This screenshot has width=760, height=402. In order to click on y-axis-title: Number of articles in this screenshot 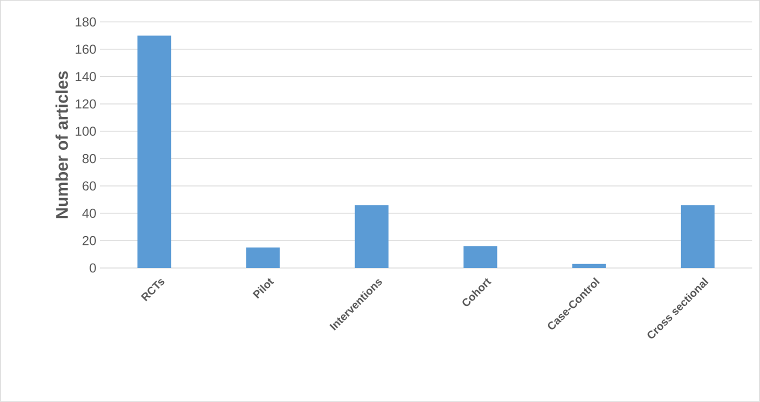, I will do `click(62, 144)`.